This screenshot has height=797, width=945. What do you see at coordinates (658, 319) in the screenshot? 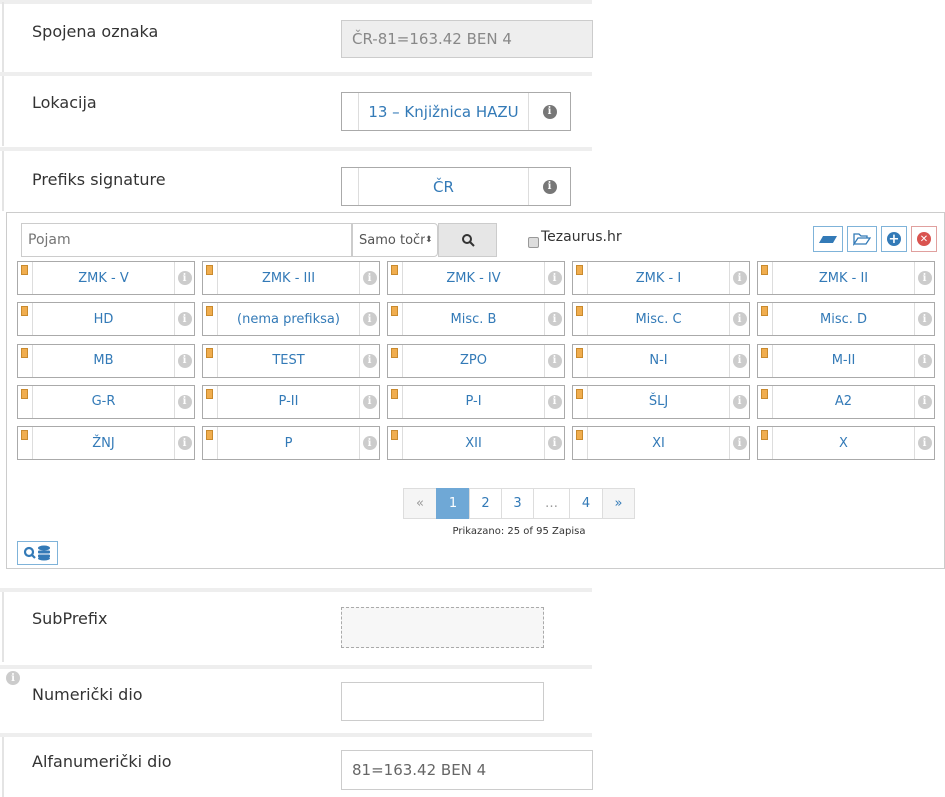
I see `prefix-option-label: Misc. C` at bounding box center [658, 319].